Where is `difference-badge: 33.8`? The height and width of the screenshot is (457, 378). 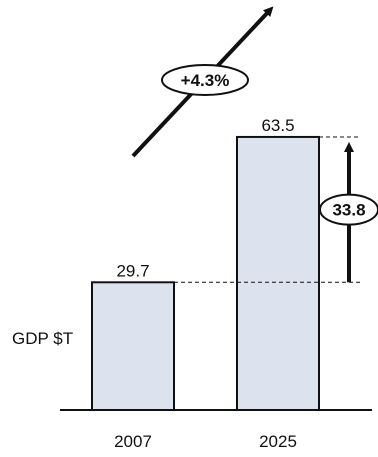 difference-badge: 33.8 is located at coordinates (348, 209).